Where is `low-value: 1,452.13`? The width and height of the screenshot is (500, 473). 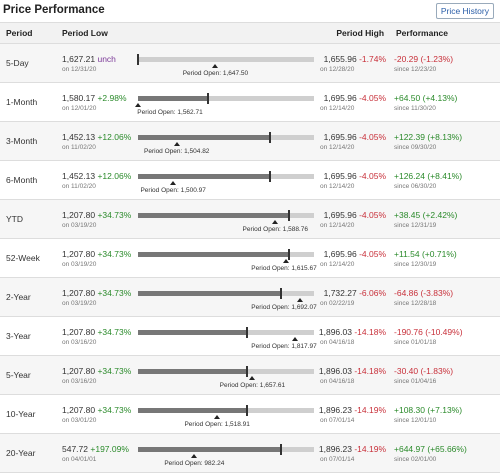
low-value: 1,452.13 is located at coordinates (79, 136).